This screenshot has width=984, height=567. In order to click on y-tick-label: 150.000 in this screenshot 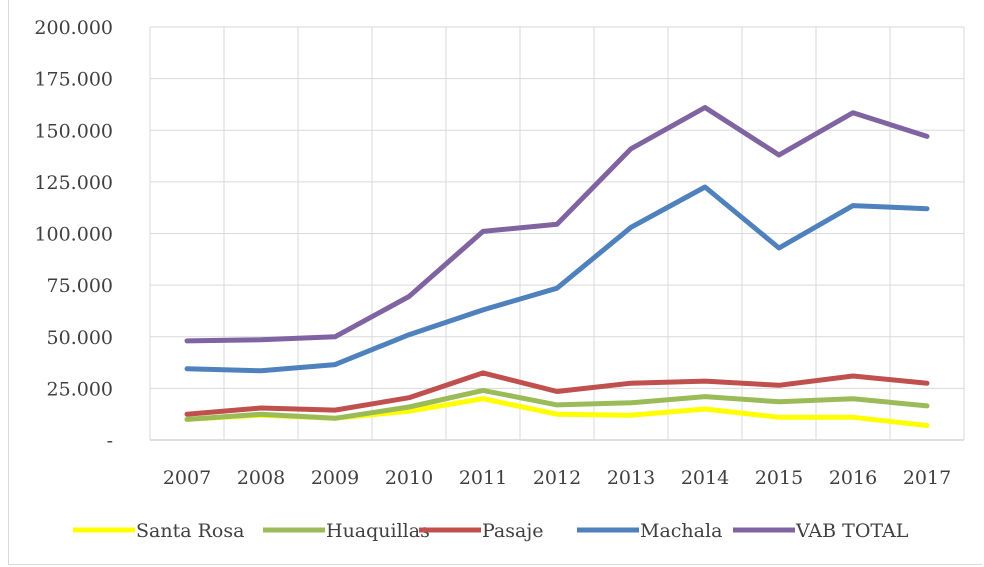, I will do `click(73, 131)`.